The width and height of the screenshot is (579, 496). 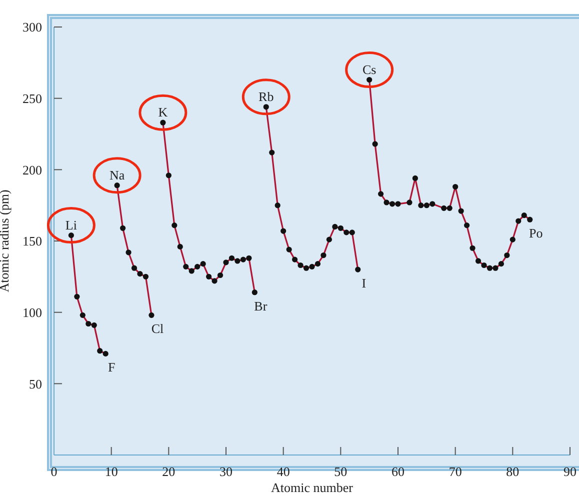 I want to click on x-tick-label: 90, so click(x=570, y=472).